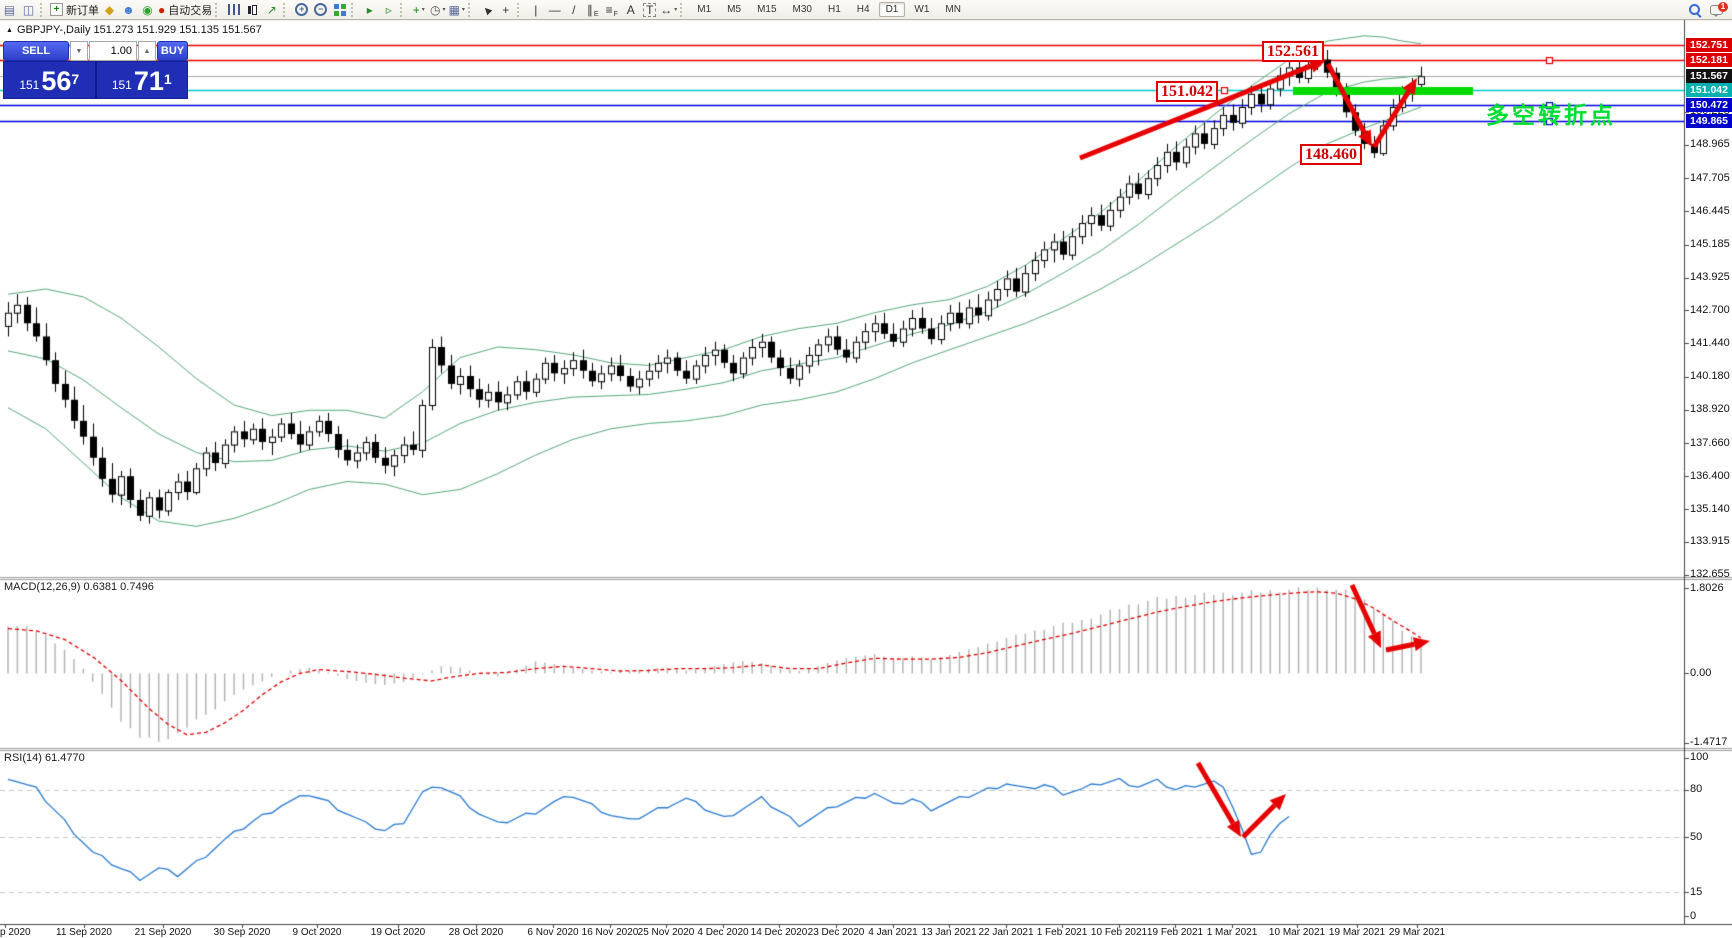 The height and width of the screenshot is (938, 1732). I want to click on search-icon, so click(1695, 10).